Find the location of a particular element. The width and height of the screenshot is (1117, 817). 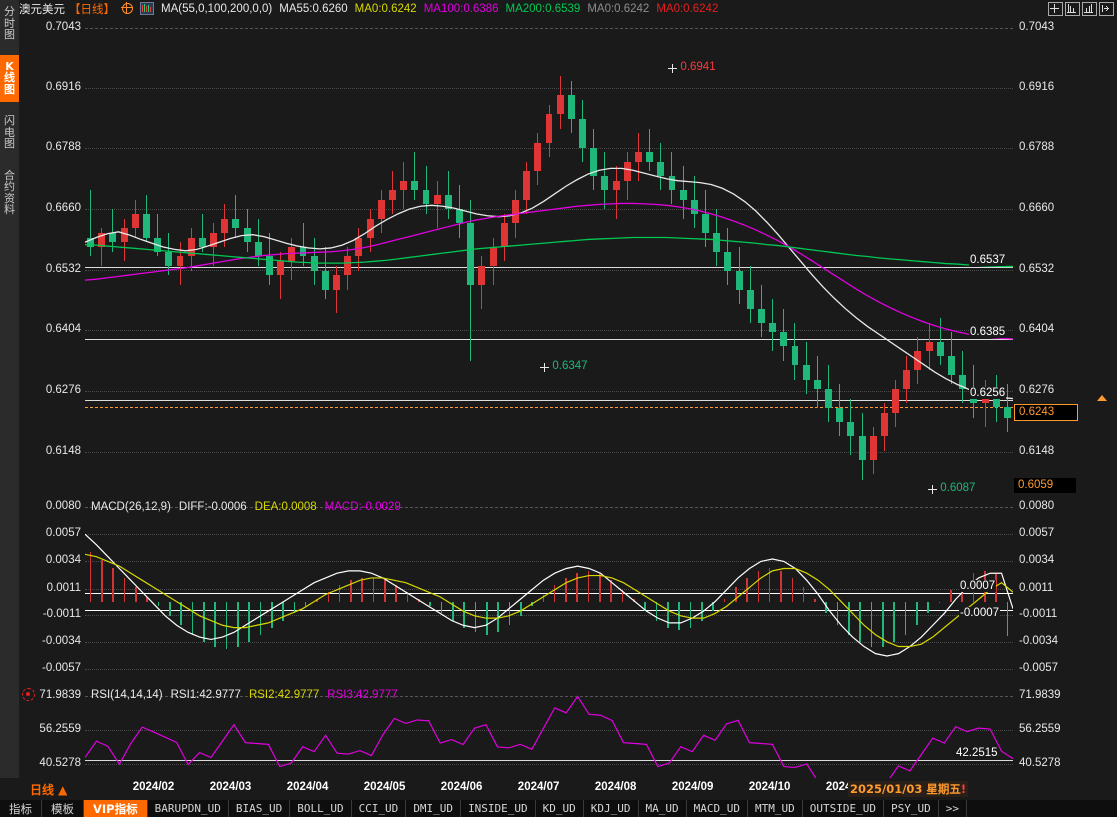

toolbar-item-kd_ud: KD_UD is located at coordinates (560, 808).